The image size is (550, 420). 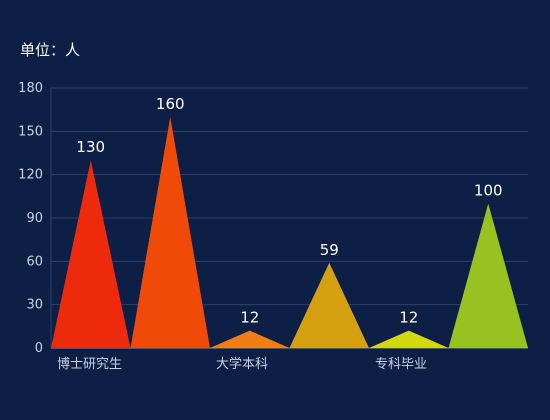 I want to click on x-tick-label: 大学本科, so click(x=242, y=364).